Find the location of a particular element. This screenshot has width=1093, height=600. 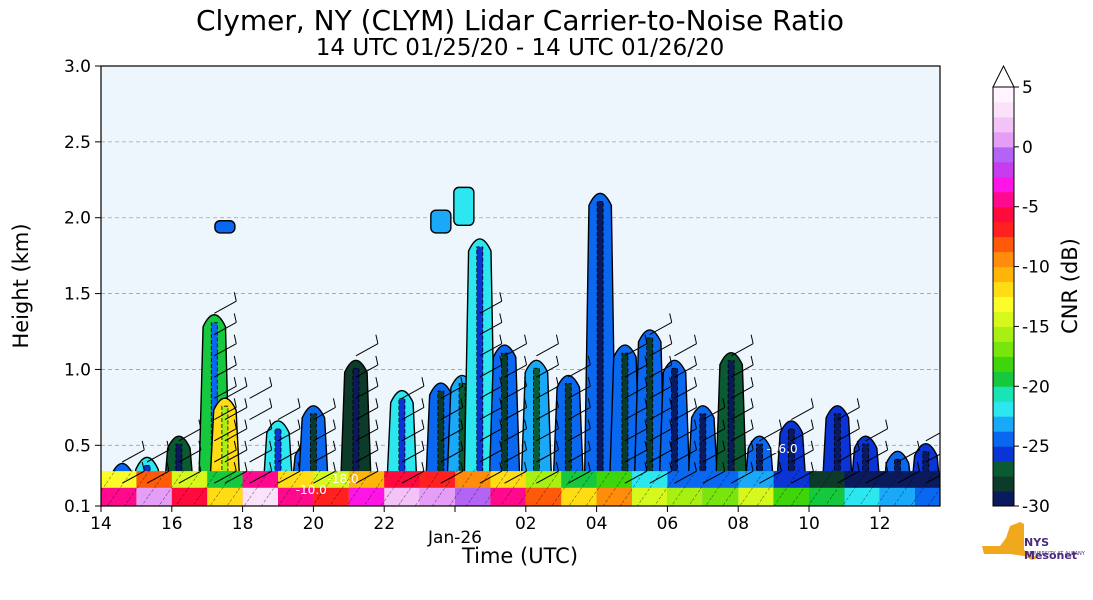

x-tick-label: 22 is located at coordinates (384, 524).